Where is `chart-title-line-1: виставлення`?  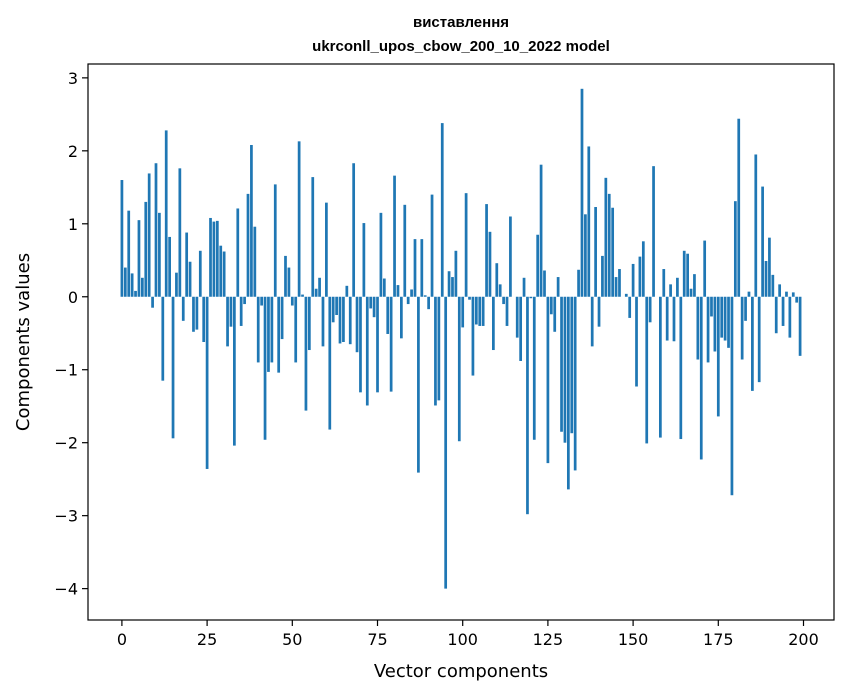
chart-title-line-1: виставлення is located at coordinates (461, 22).